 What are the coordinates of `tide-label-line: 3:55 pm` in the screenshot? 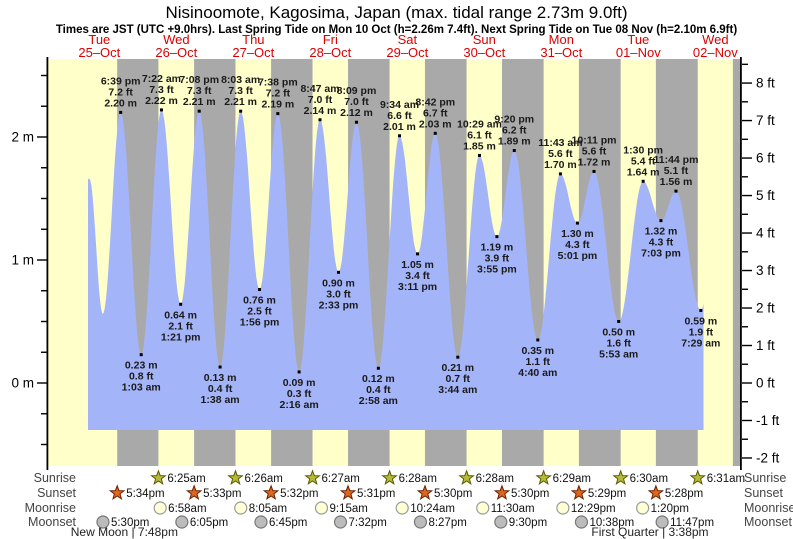 It's located at (497, 270).